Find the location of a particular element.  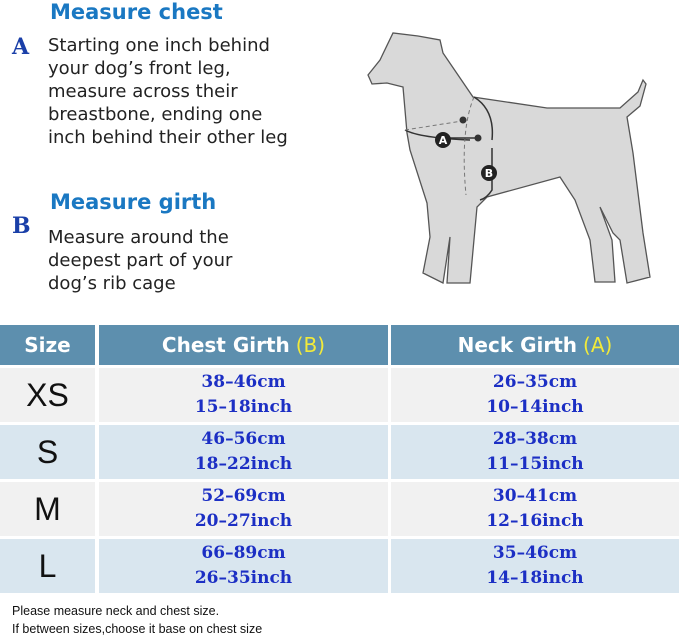

size-label: S is located at coordinates (47, 451).